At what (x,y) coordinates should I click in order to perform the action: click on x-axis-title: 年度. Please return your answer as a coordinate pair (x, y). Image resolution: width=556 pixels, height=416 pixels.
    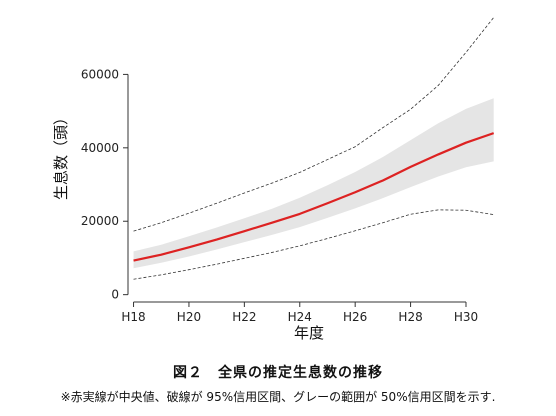
    Looking at the image, I should click on (309, 333).